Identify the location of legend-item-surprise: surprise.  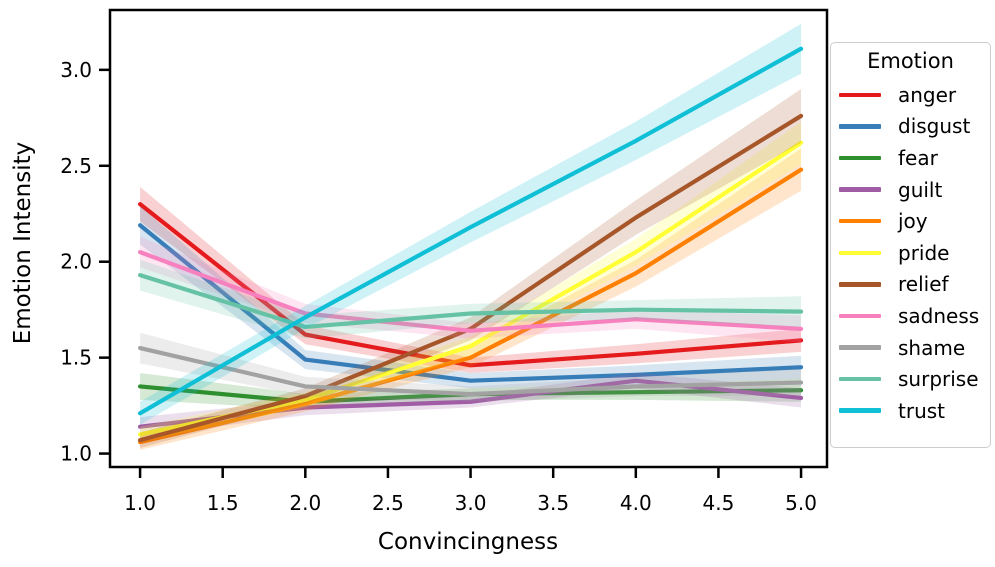
(910, 379).